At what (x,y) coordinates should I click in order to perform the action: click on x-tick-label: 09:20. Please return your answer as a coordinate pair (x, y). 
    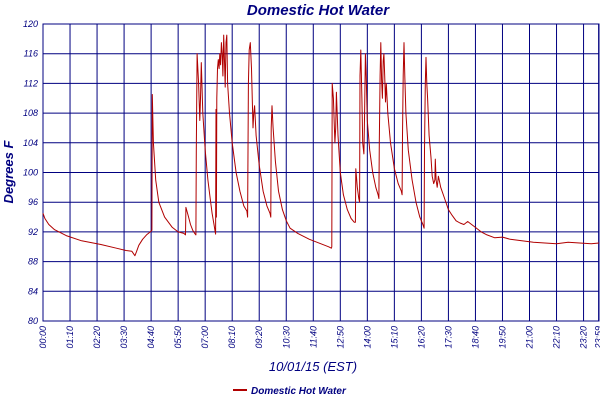
    Looking at the image, I should click on (259, 337).